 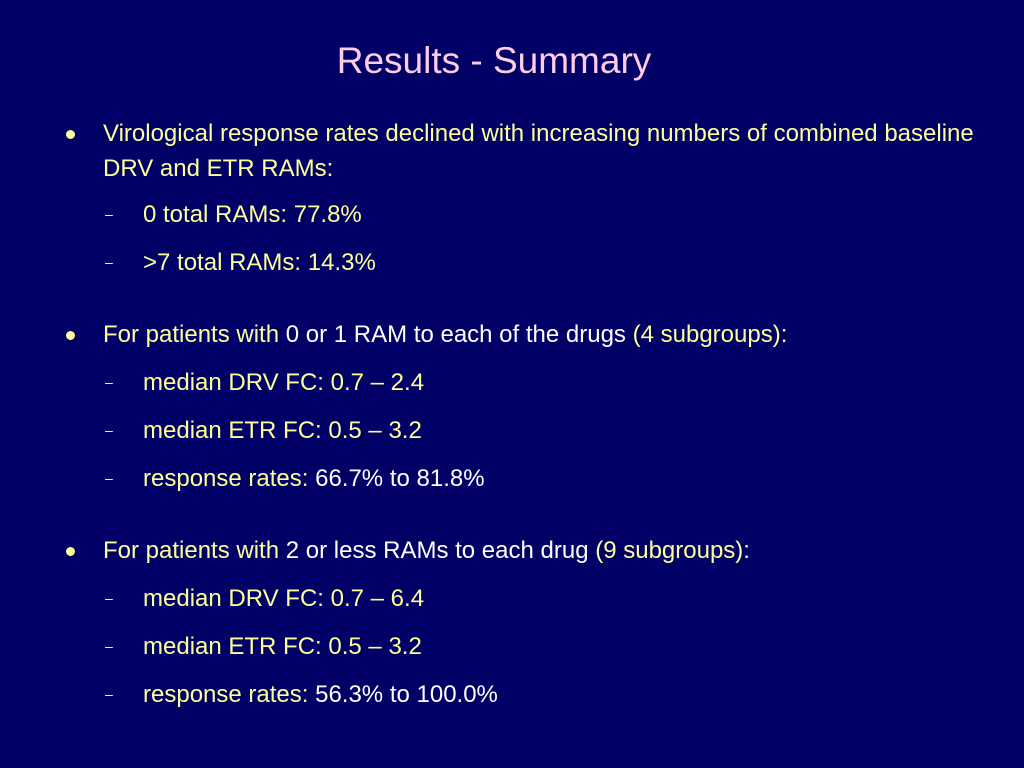 I want to click on sub-bullet-text: median DRV FC: 0.7 – 2.4, so click(x=283, y=382).